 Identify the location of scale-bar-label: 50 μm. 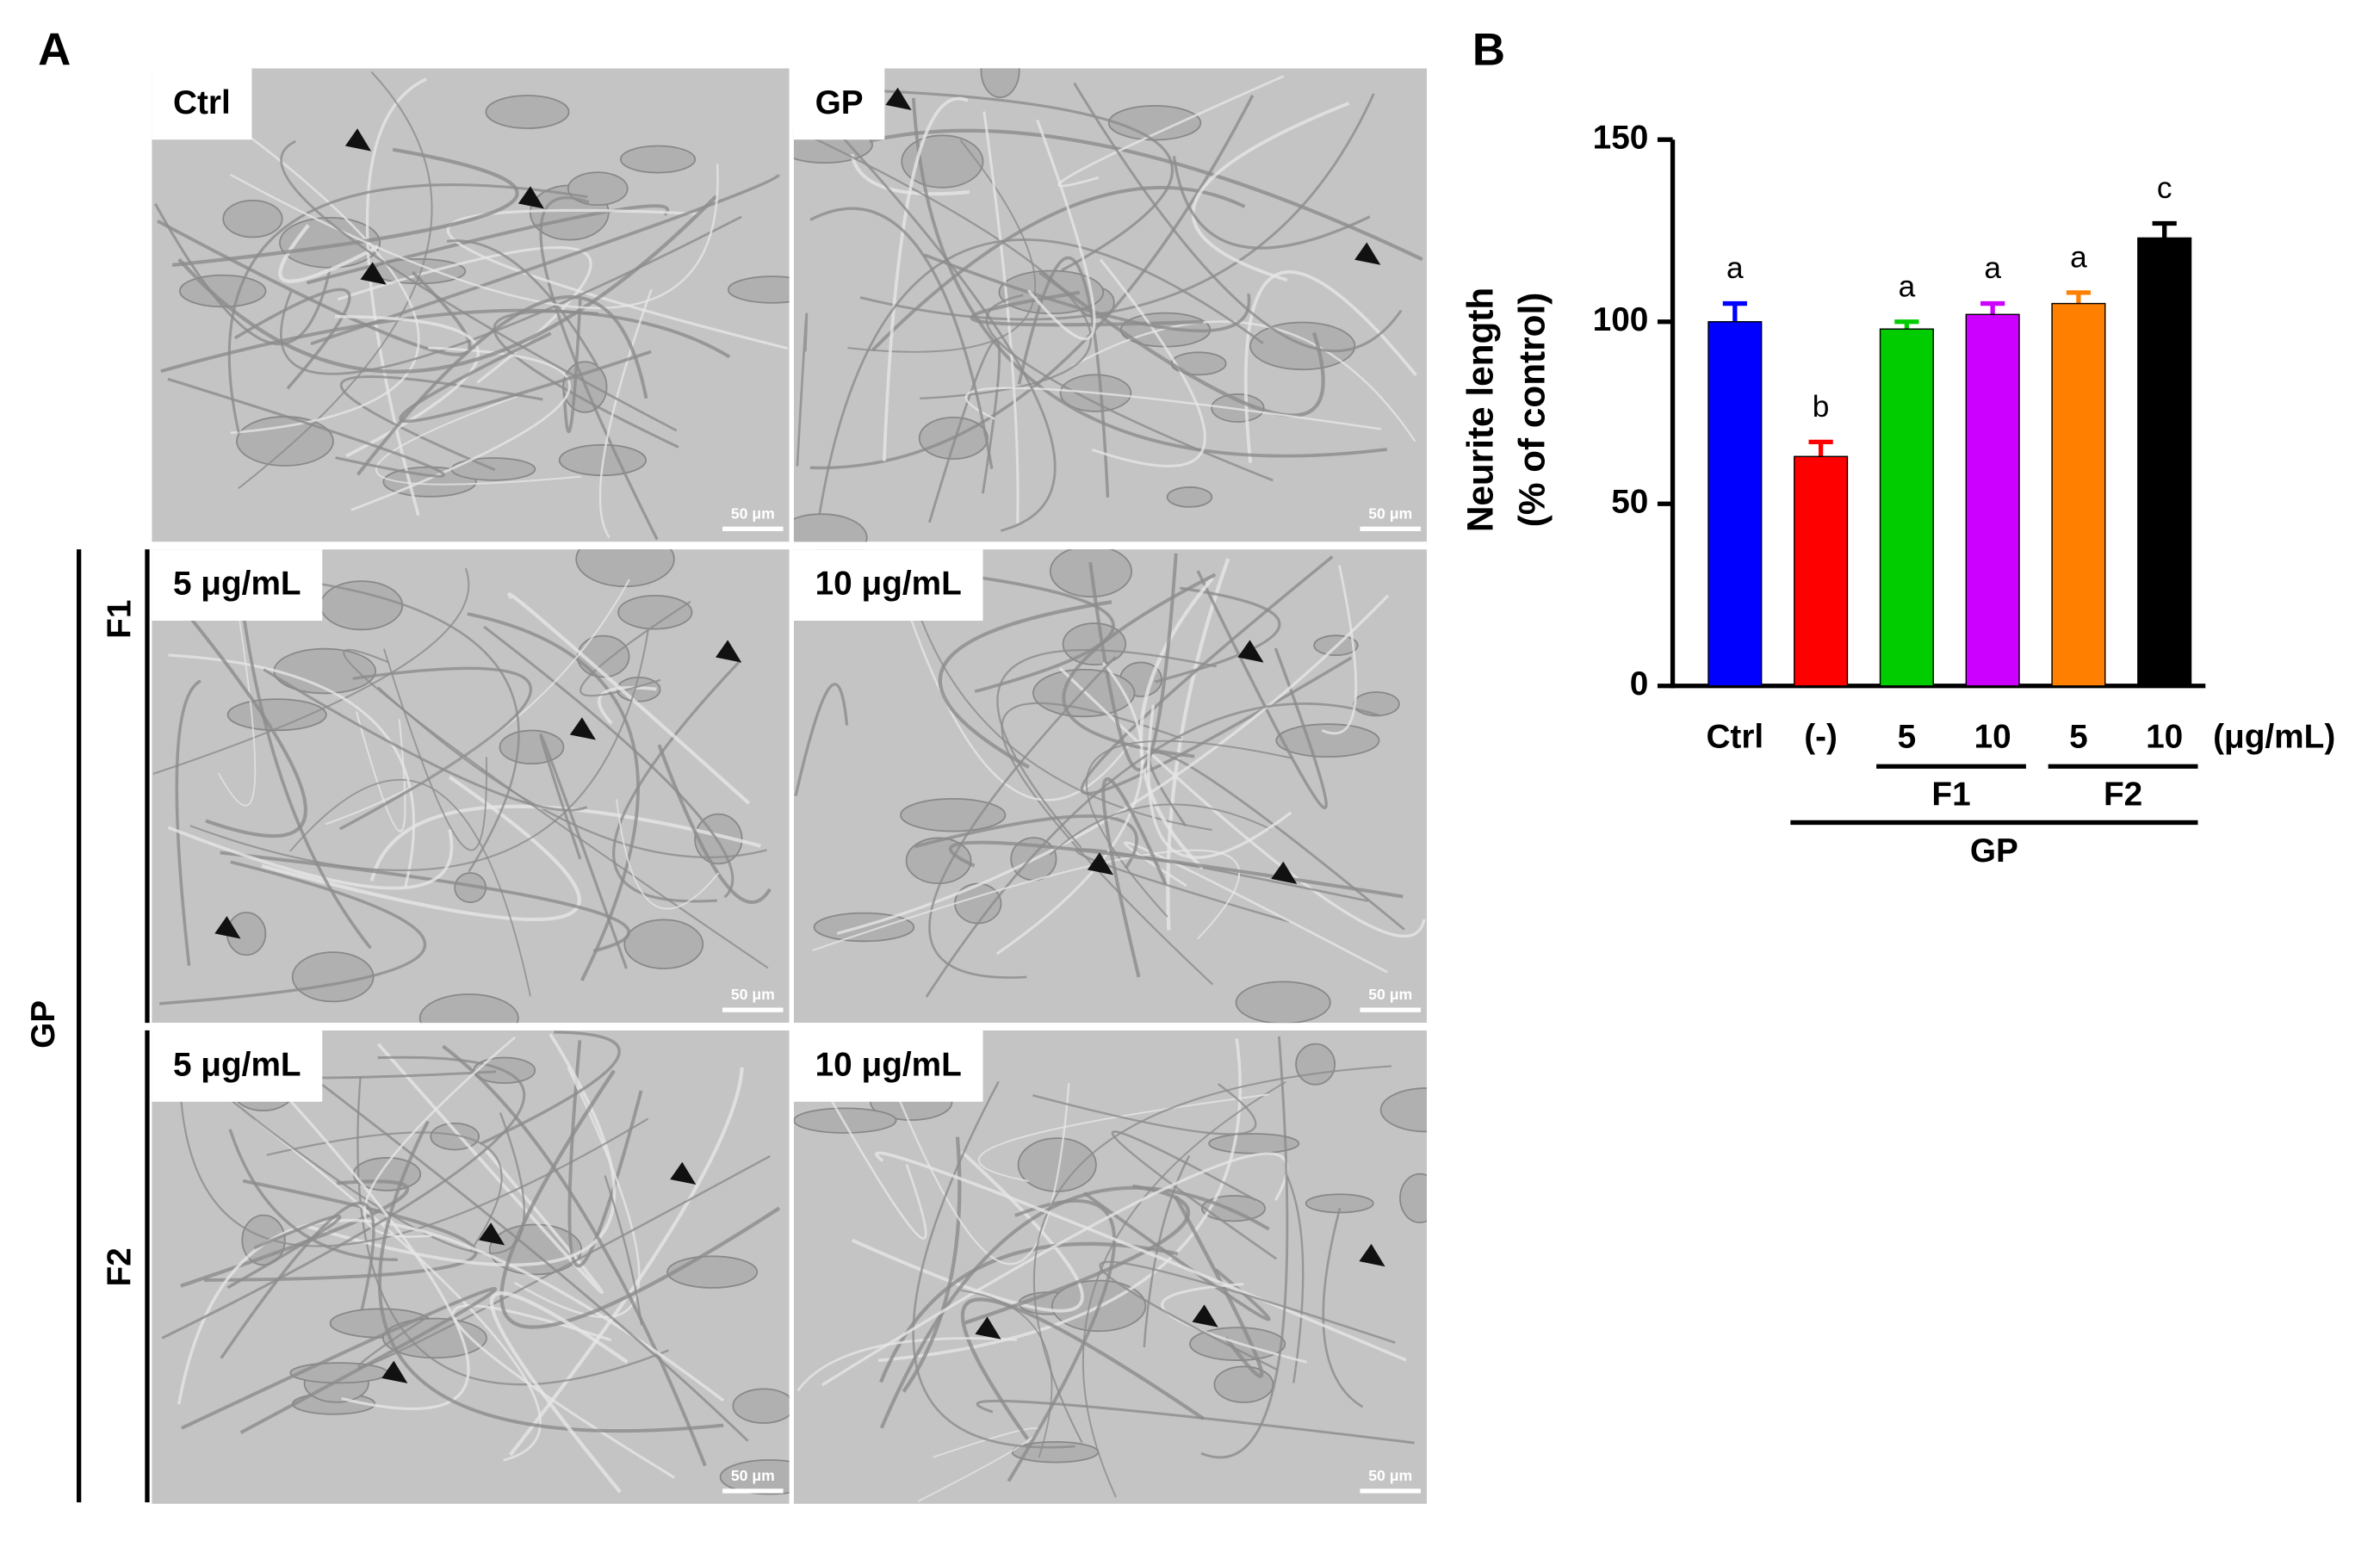
(1390, 1476).